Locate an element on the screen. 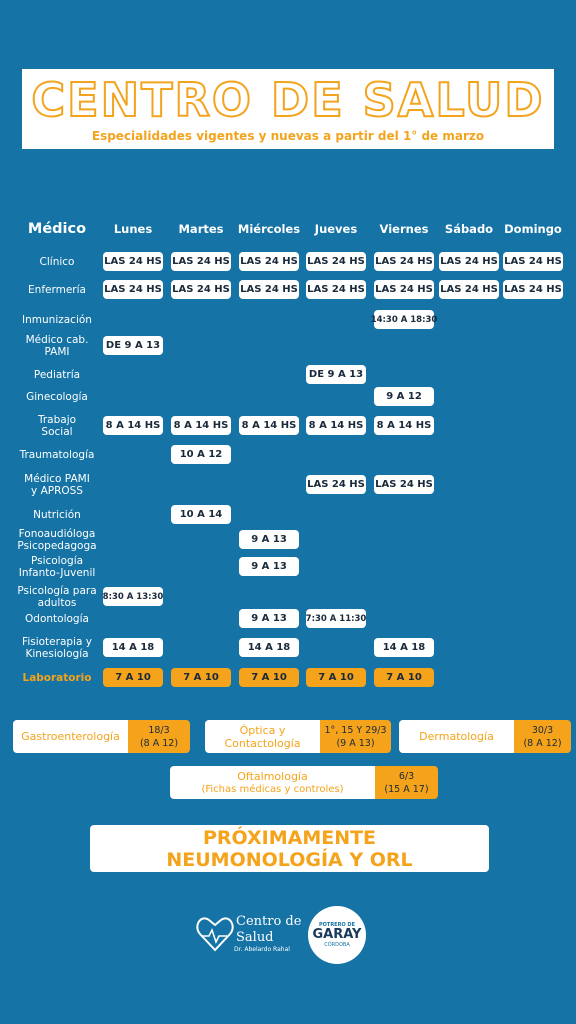 This screenshot has height=1024, width=576. badge-bottom: CÓRDOBA is located at coordinates (337, 945).